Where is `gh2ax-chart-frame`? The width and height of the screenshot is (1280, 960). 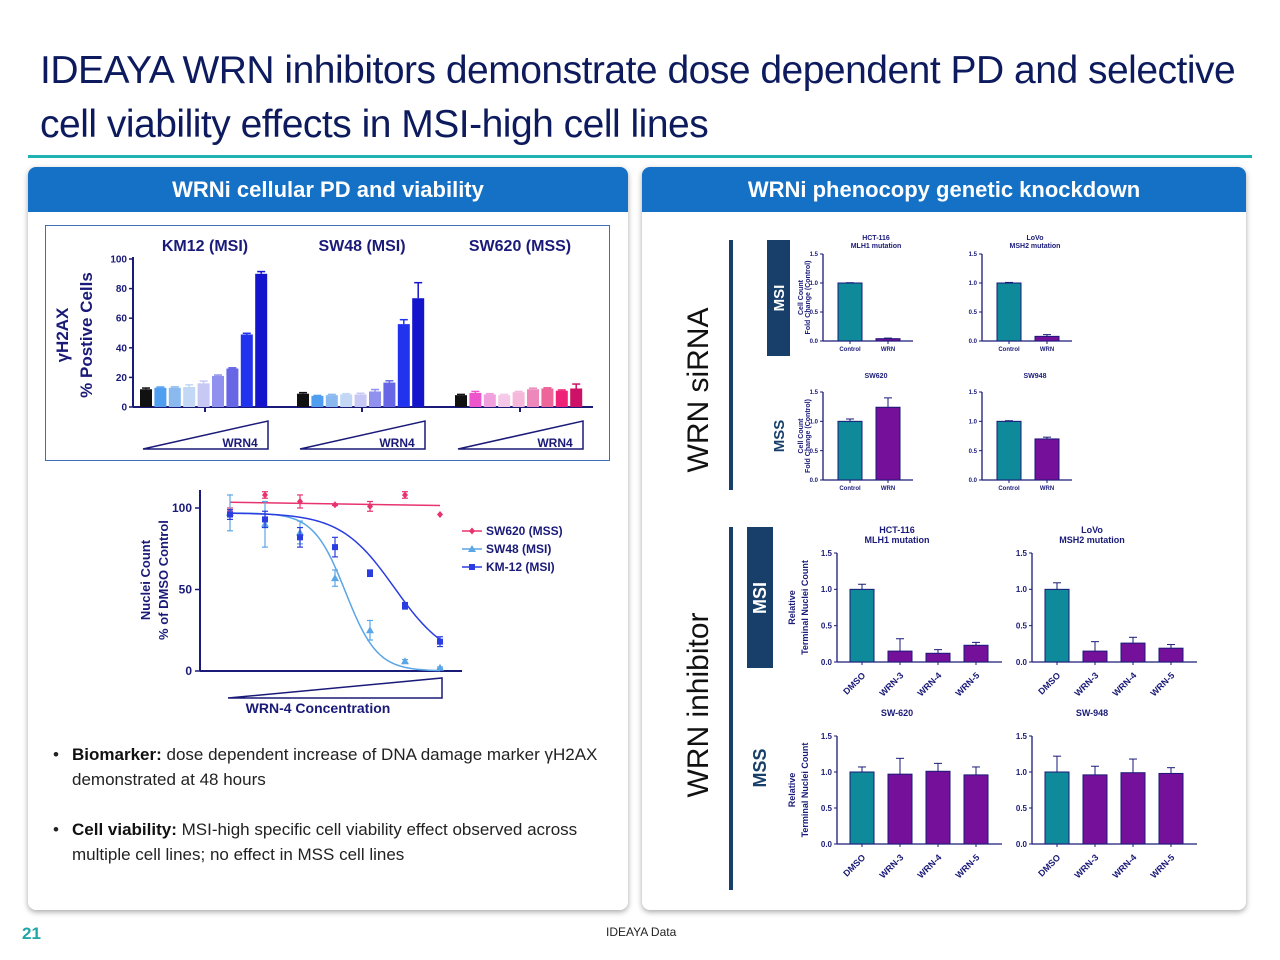
gh2ax-chart-frame is located at coordinates (327, 343).